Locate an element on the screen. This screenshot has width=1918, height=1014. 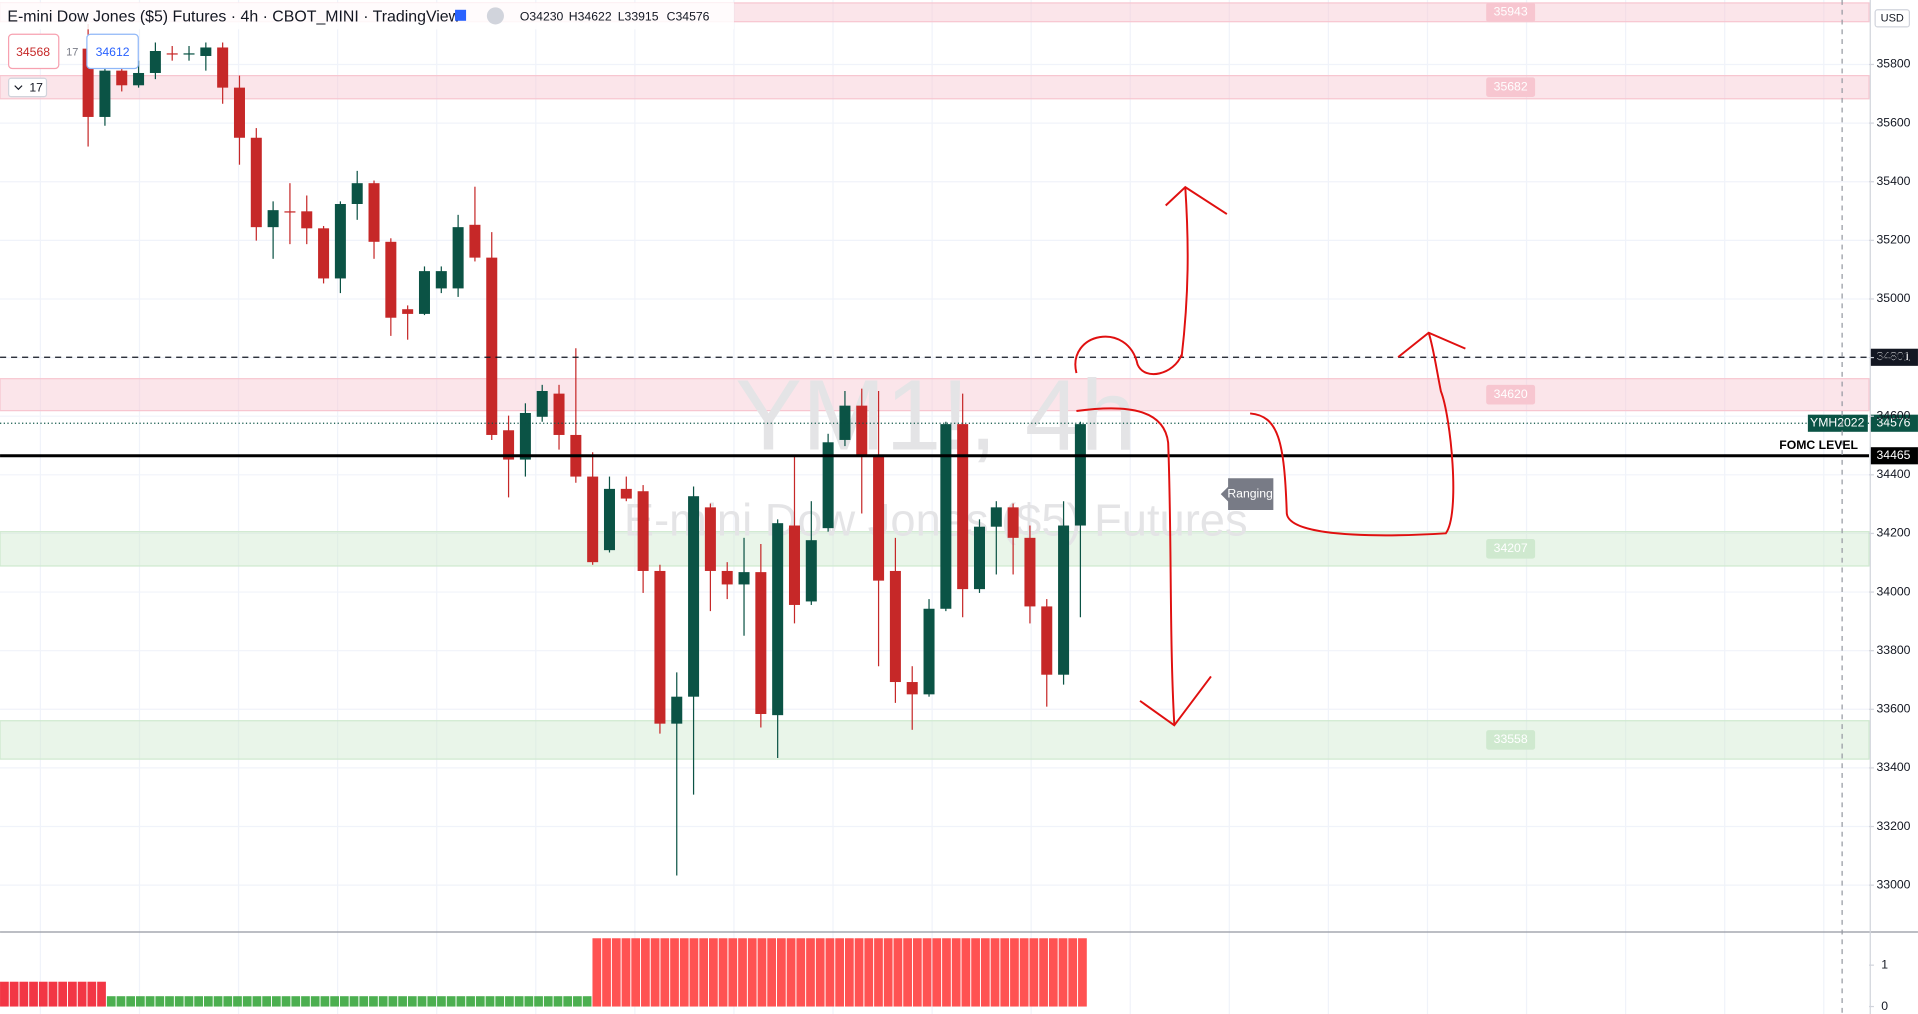
drawn-bracket is located at coordinates (1352, 434).